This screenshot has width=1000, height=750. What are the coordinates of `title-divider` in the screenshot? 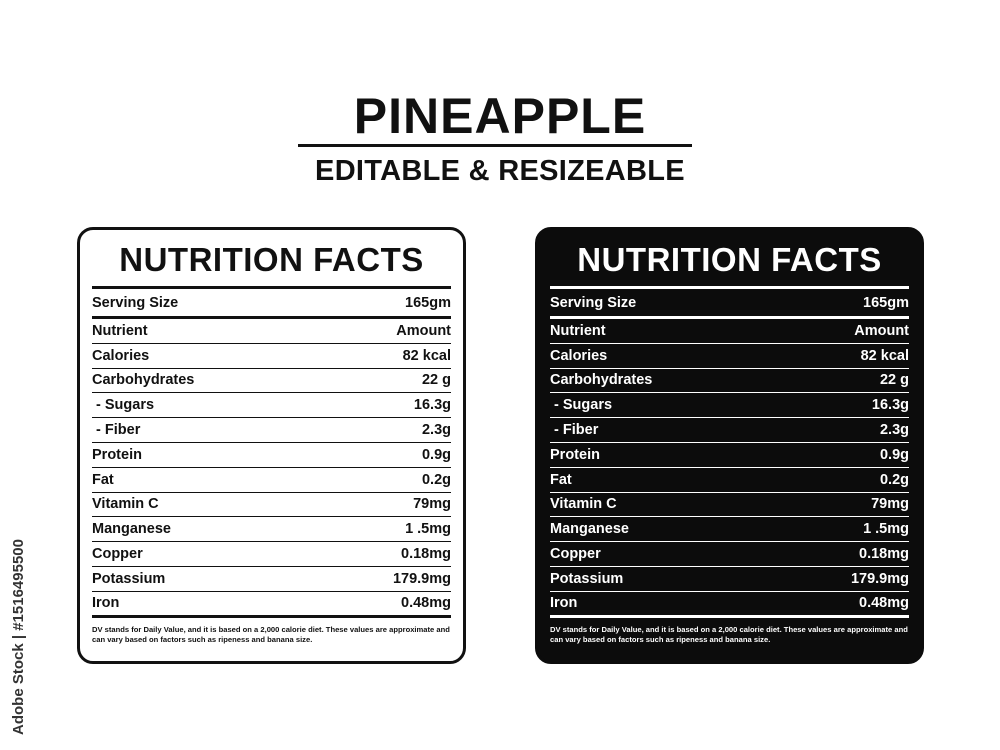 It's located at (495, 145).